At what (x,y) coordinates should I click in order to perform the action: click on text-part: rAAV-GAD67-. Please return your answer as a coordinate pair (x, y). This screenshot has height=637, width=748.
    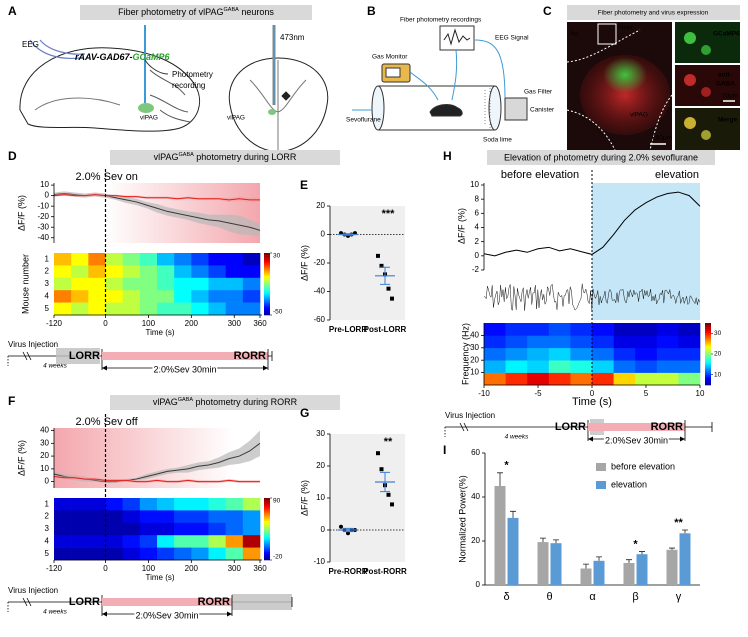
    Looking at the image, I should click on (104, 57).